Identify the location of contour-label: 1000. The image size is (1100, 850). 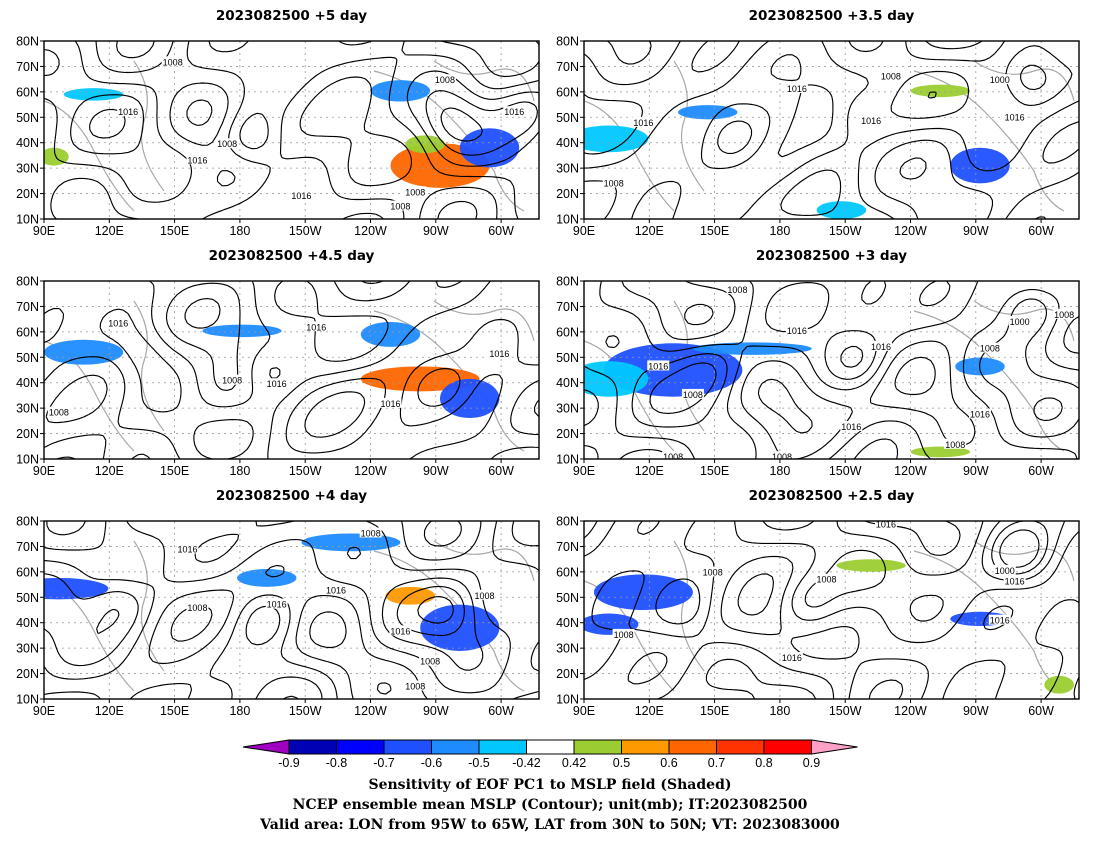
(1000, 80).